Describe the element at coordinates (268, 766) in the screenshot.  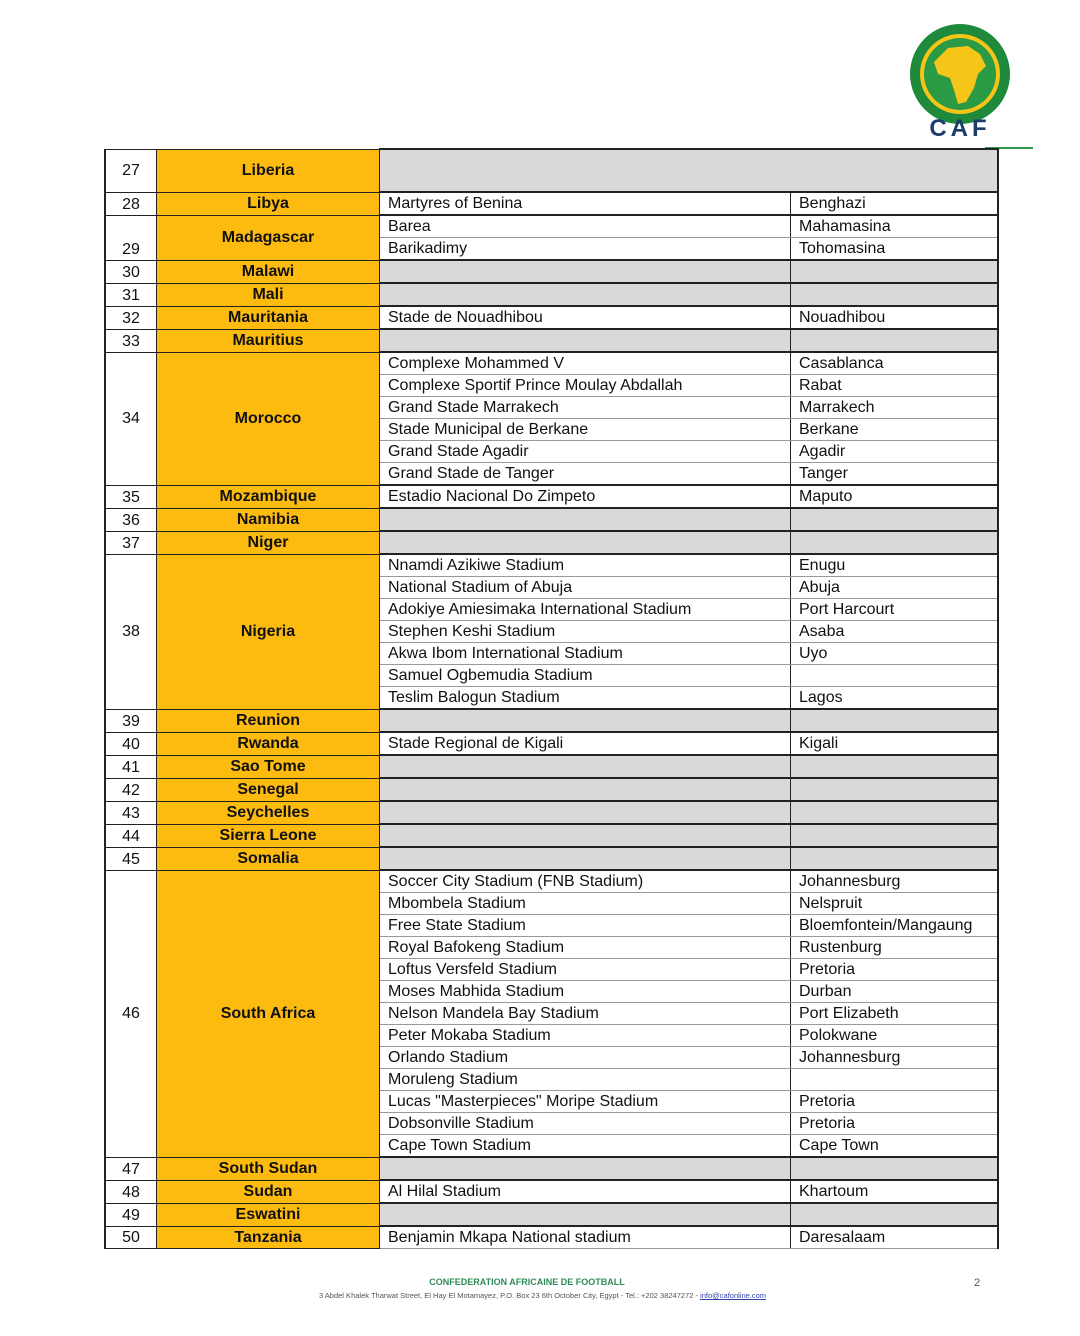
I see `country-name: Sao Tome` at that location.